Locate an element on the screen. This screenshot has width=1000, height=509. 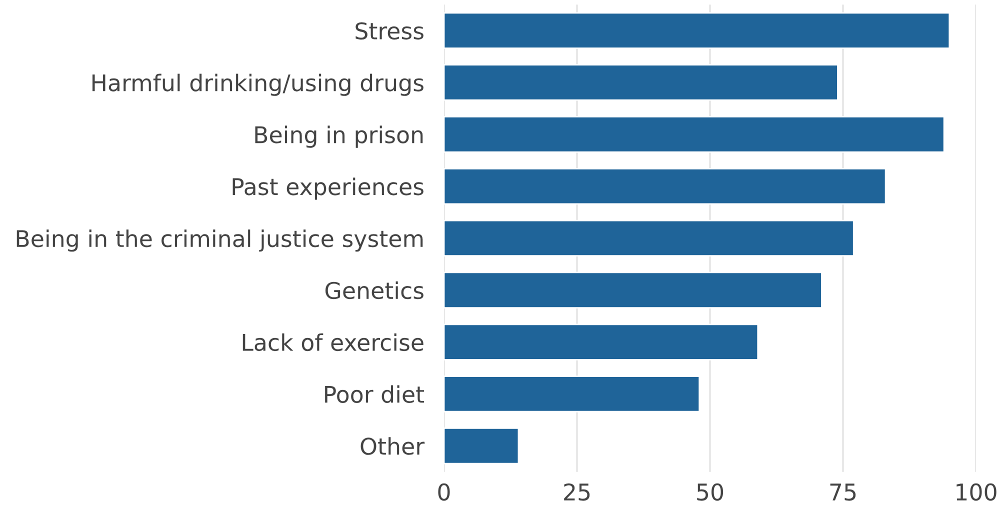
y-tick-label: Past experiences is located at coordinates (328, 189).